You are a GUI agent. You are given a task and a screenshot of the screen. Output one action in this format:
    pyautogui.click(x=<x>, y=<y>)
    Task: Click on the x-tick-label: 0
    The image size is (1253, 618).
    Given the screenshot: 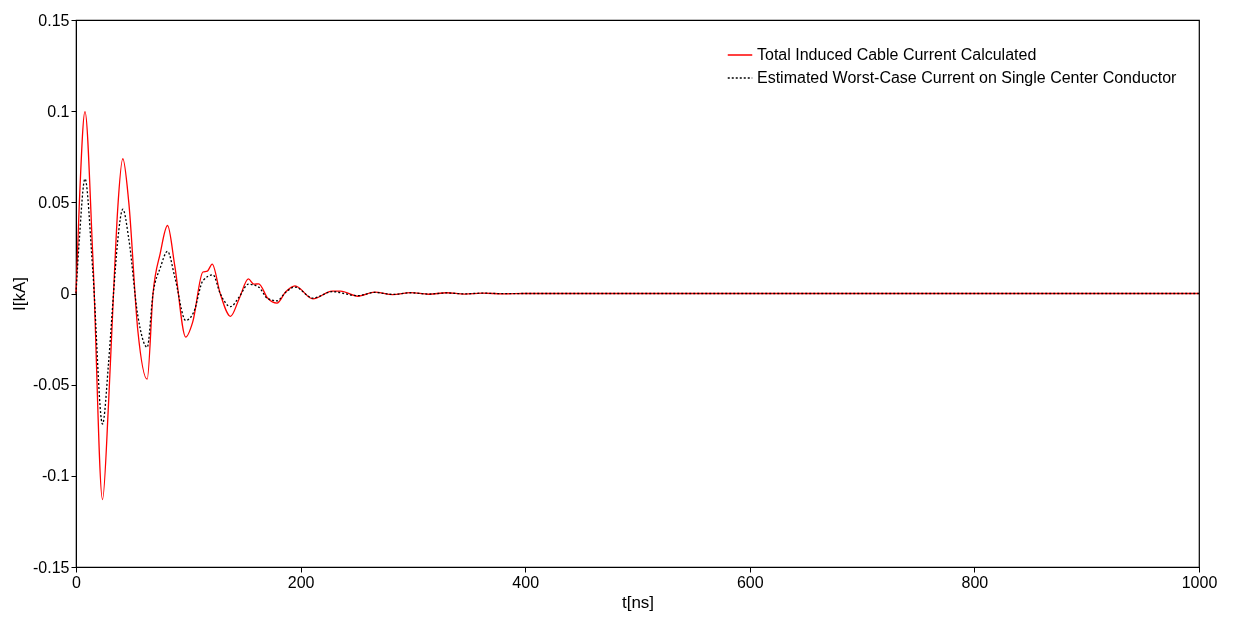 What is the action you would take?
    pyautogui.click(x=77, y=582)
    